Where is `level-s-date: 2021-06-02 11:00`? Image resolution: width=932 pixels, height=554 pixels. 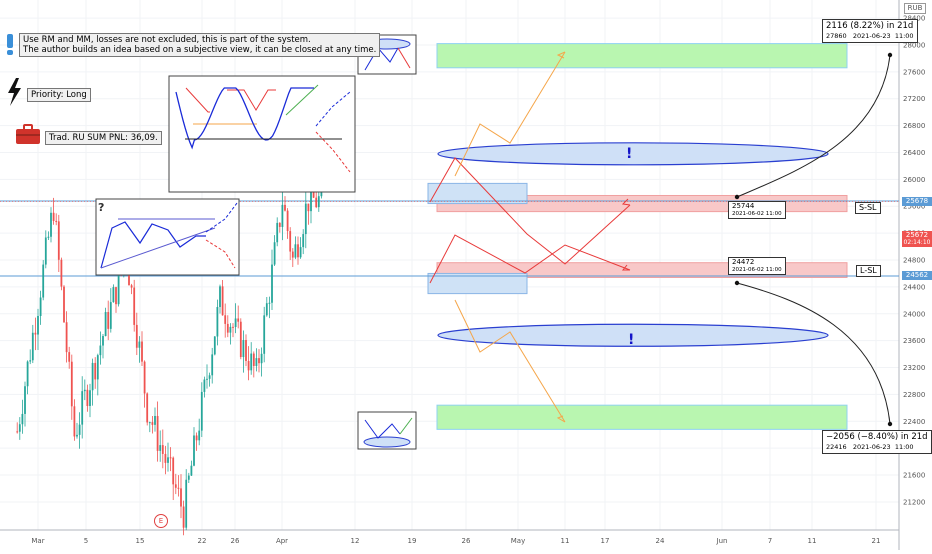
level-s-date: 2021-06-02 11:00 is located at coordinates (757, 214).